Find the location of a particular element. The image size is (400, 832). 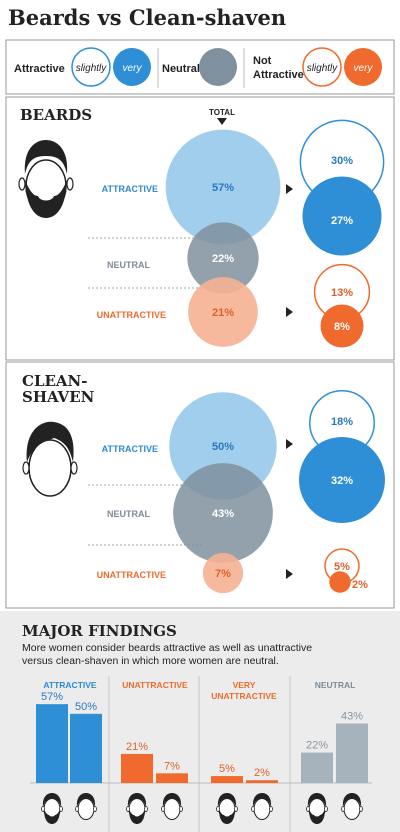

legend-neutral-label: Neutral is located at coordinates (181, 69).